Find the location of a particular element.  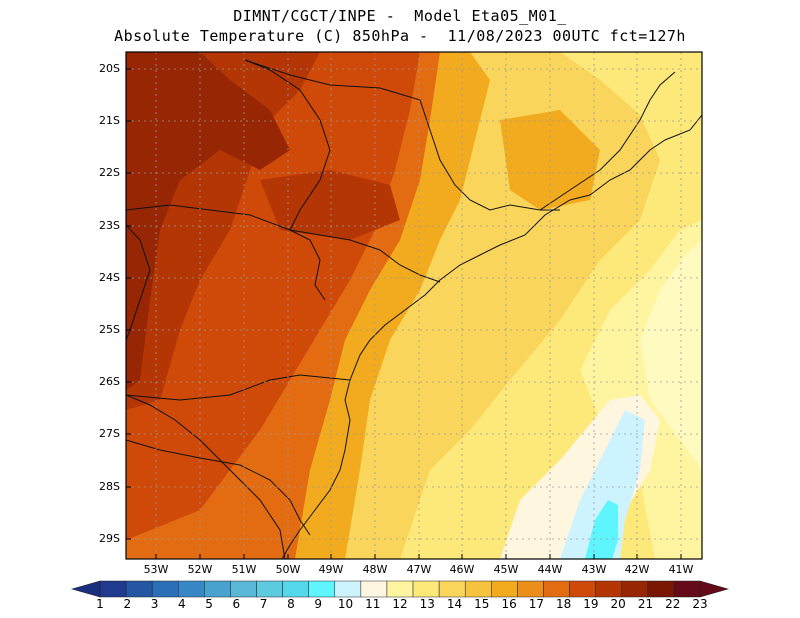

lon-label-41w: 41W is located at coordinates (681, 569).